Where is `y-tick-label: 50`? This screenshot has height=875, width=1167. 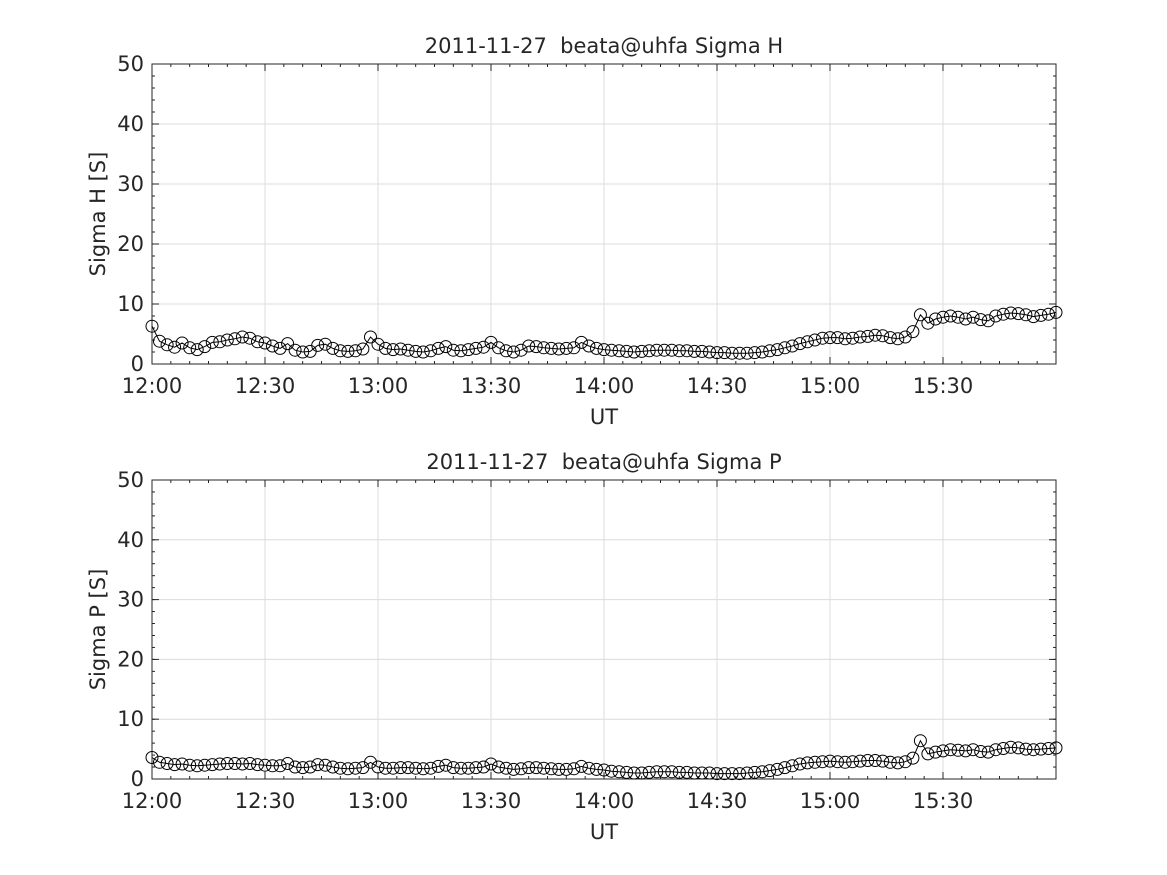
y-tick-label: 50 is located at coordinates (130, 64).